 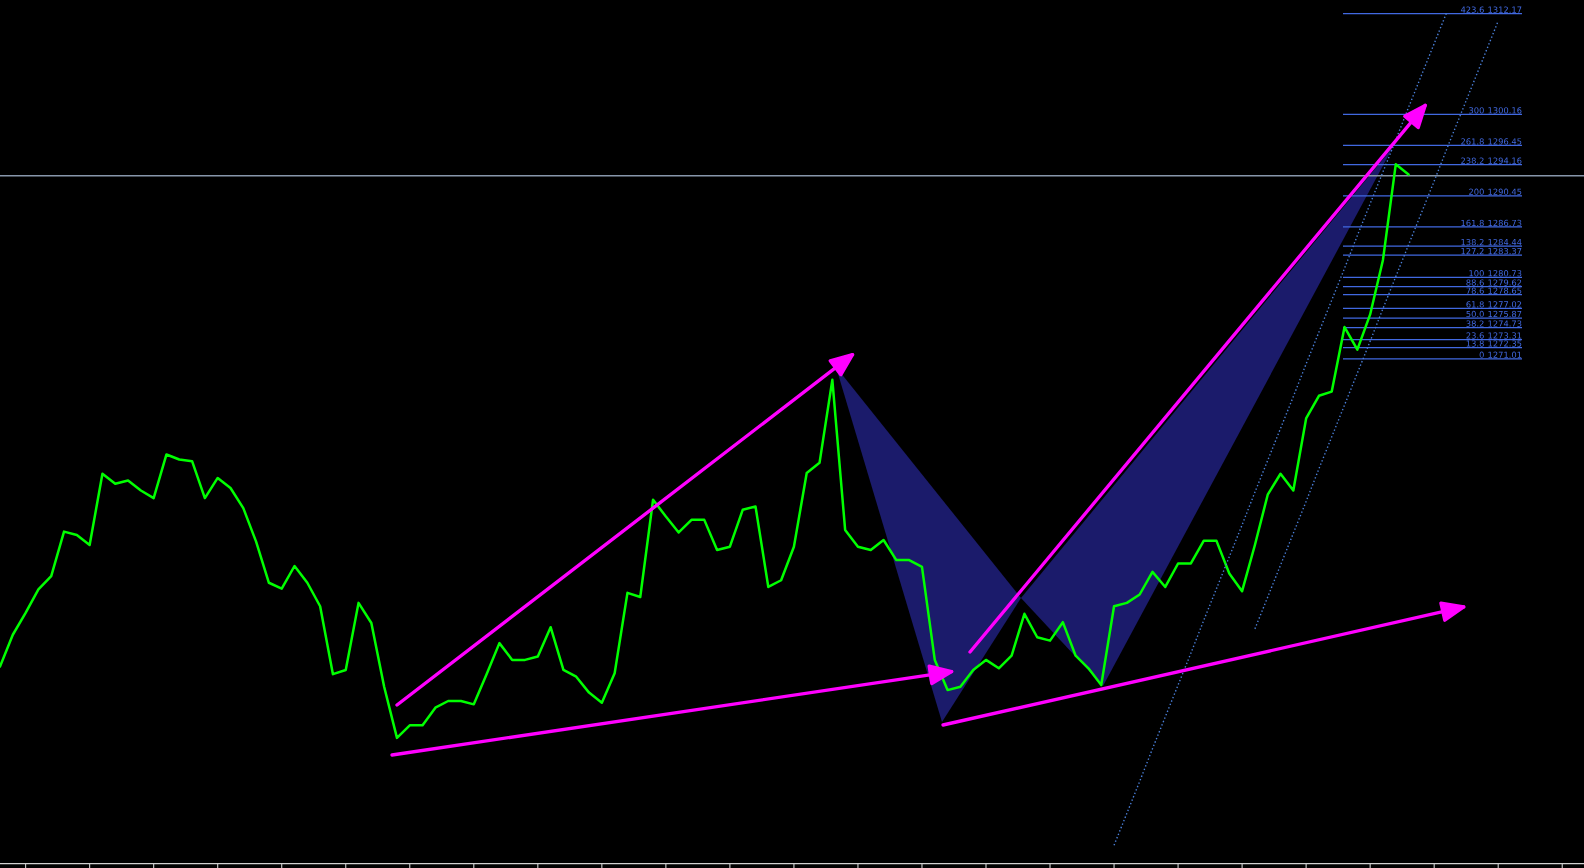 What do you see at coordinates (1472, 251) in the screenshot?
I see `annotation: 127.2` at bounding box center [1472, 251].